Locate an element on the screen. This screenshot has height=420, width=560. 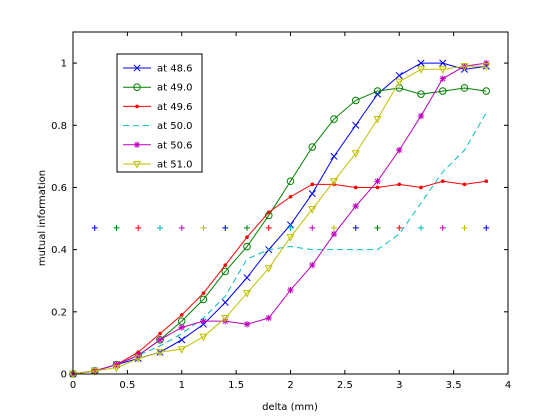
y-tick-label: 0.2 is located at coordinates (59, 312).